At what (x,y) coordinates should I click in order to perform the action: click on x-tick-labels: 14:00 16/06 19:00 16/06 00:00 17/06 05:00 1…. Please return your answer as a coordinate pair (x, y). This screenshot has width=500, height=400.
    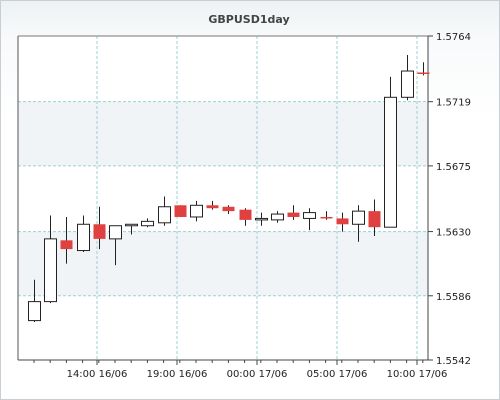
    Looking at the image, I should click on (257, 374).